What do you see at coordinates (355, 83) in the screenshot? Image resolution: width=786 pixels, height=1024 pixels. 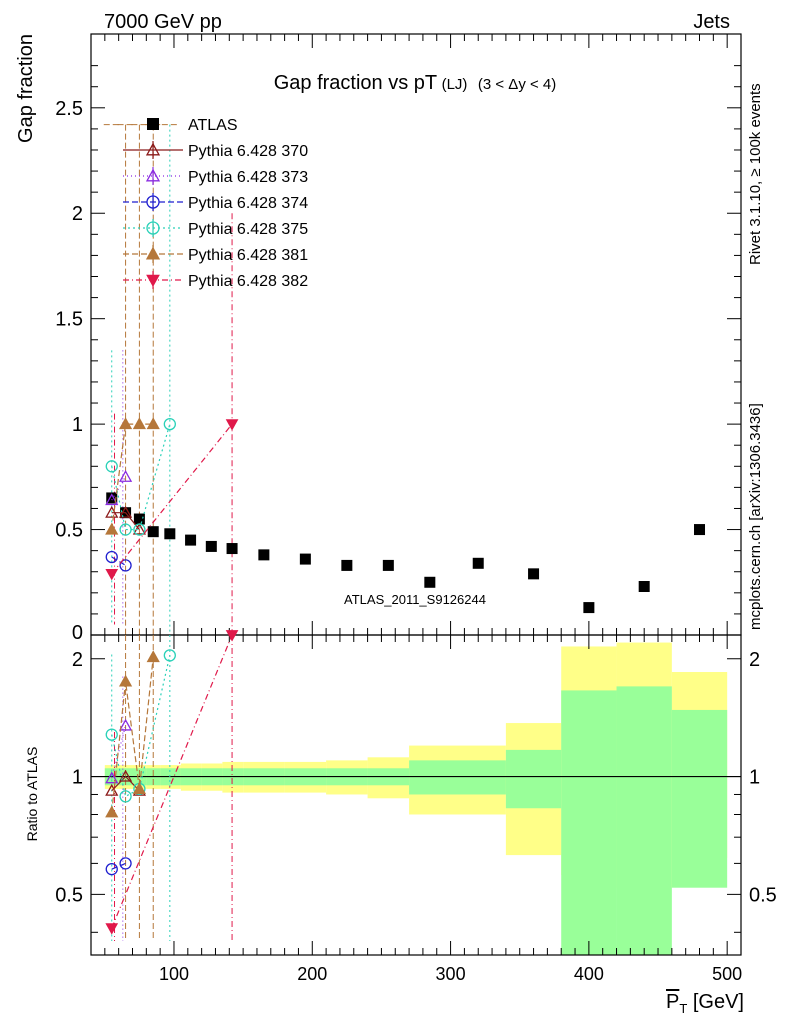 I see `chart-title-main: Gap fraction vs pT` at bounding box center [355, 83].